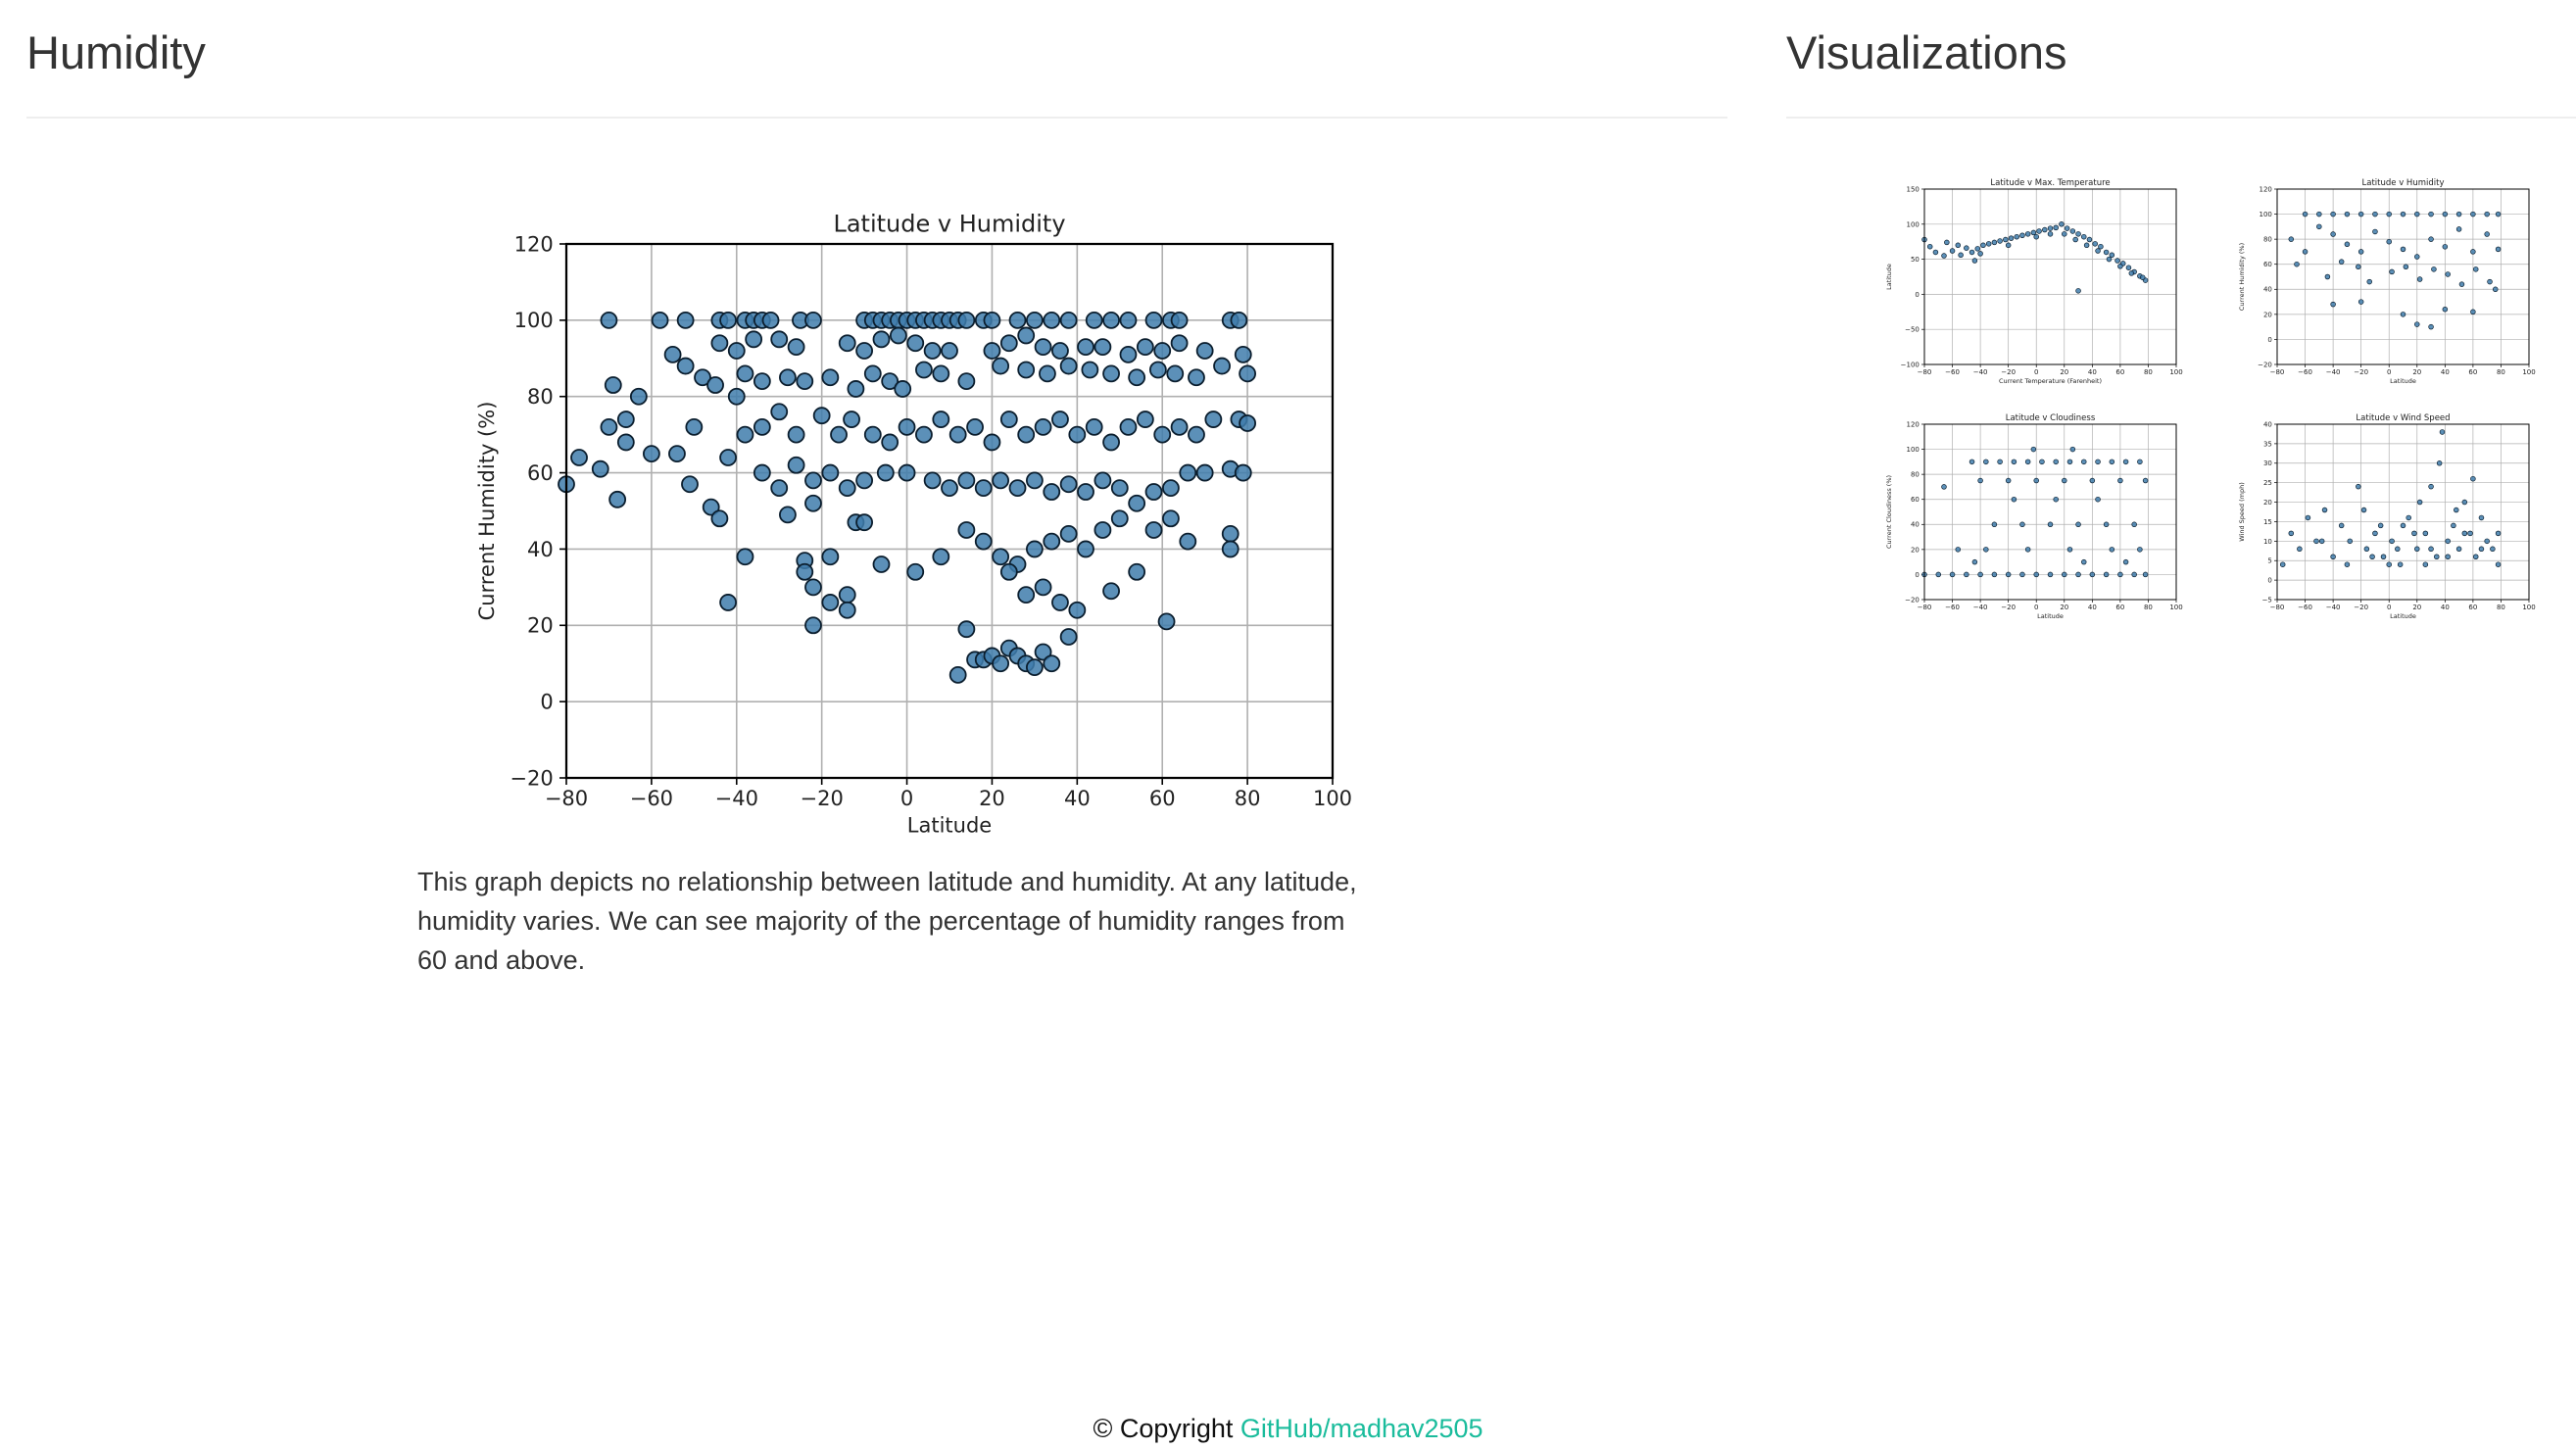 The height and width of the screenshot is (1450, 2576). What do you see at coordinates (1361, 1428) in the screenshot?
I see `github-link: GitHub/madhav2505` at bounding box center [1361, 1428].